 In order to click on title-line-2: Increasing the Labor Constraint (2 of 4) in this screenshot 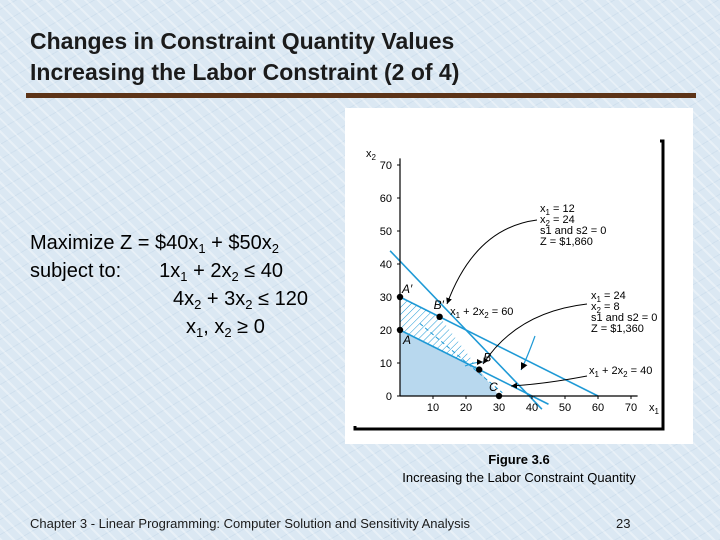, I will do `click(245, 72)`.